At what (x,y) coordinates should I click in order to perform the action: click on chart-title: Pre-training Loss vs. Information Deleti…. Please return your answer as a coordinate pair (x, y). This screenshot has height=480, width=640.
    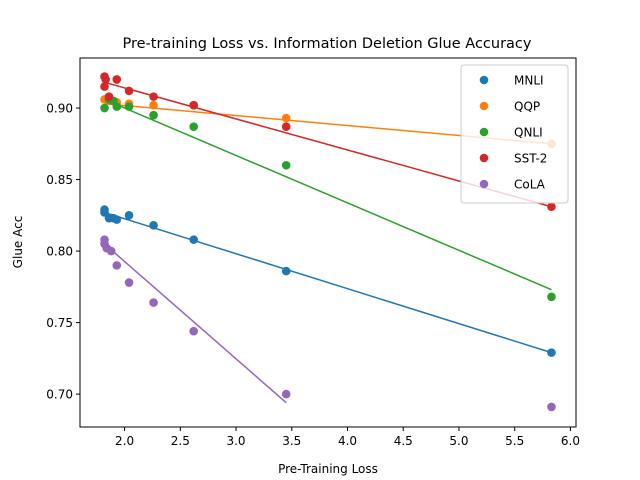
    Looking at the image, I should click on (327, 44).